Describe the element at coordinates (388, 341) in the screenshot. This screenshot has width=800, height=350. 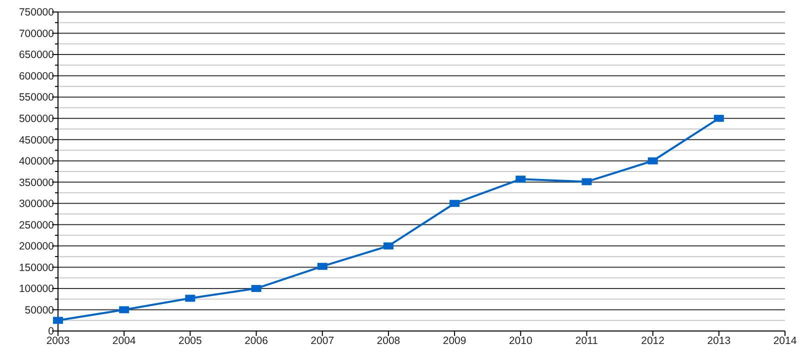
I see `x-tick-label: 2008` at that location.